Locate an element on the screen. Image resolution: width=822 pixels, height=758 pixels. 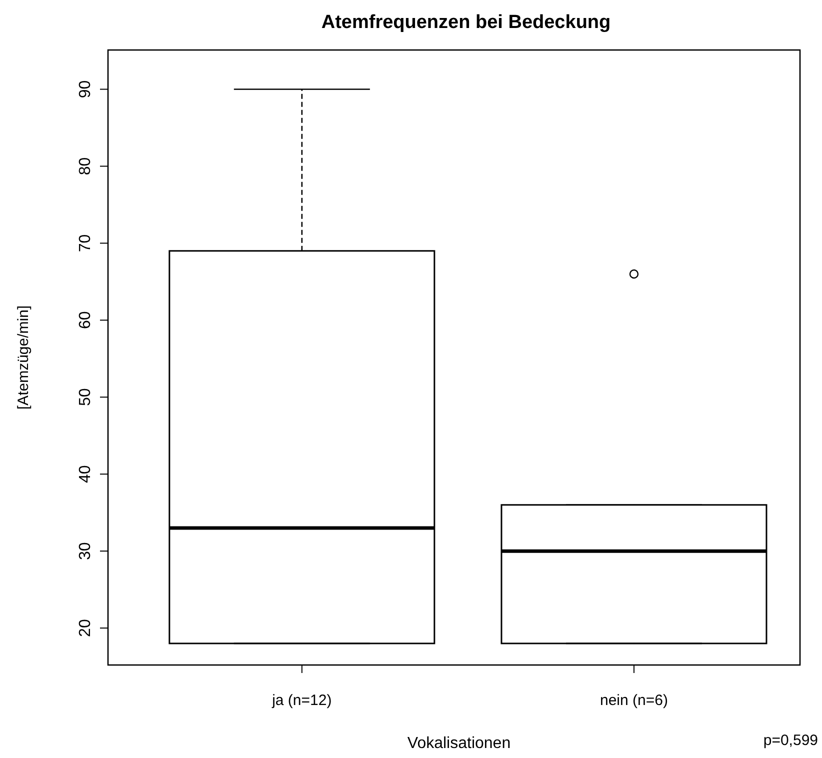
y-tick-label: 50 is located at coordinates (85, 397).